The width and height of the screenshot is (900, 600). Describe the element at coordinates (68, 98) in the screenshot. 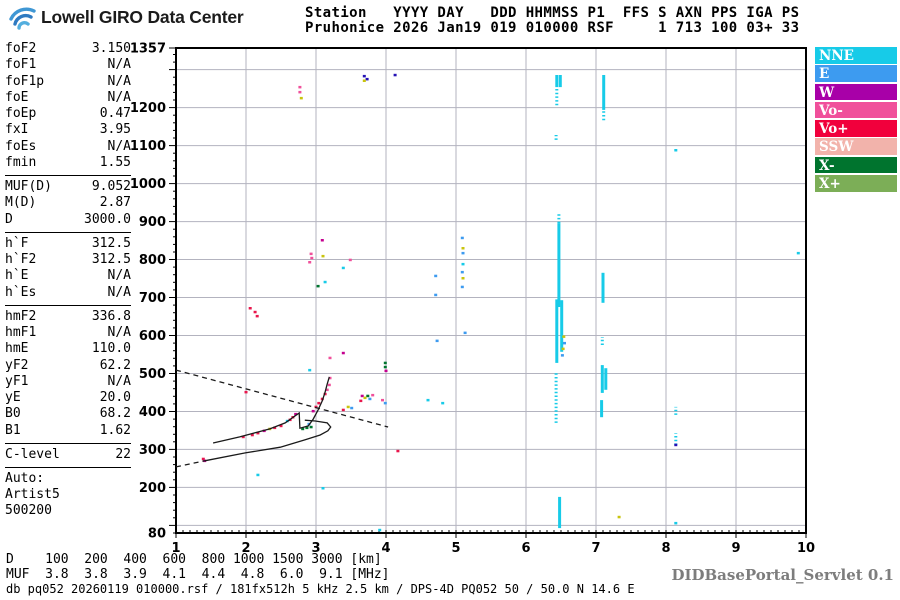

I see `param-row-foe: foE N/A` at that location.